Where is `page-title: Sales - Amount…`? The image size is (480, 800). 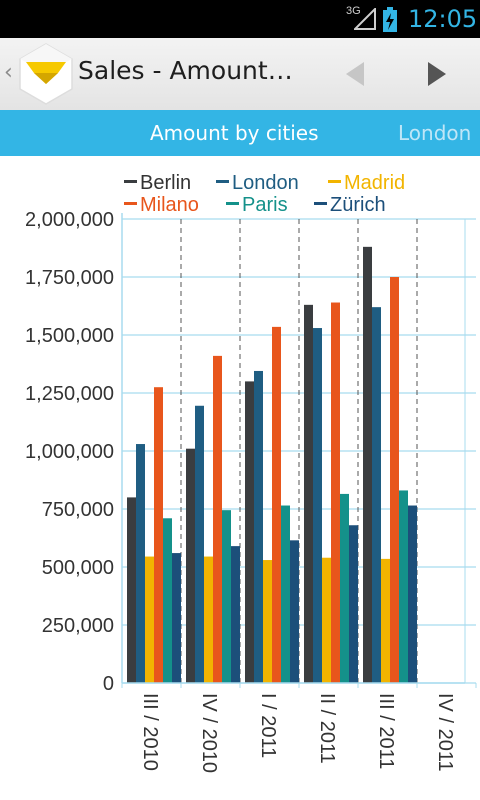 page-title: Sales - Amount… is located at coordinates (185, 70).